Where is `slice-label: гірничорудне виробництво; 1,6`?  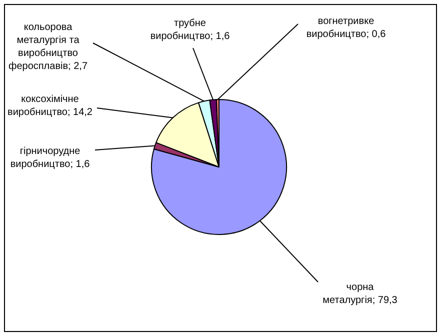 slice-label: гірничорудне виробництво; 1,6 is located at coordinates (50, 158).